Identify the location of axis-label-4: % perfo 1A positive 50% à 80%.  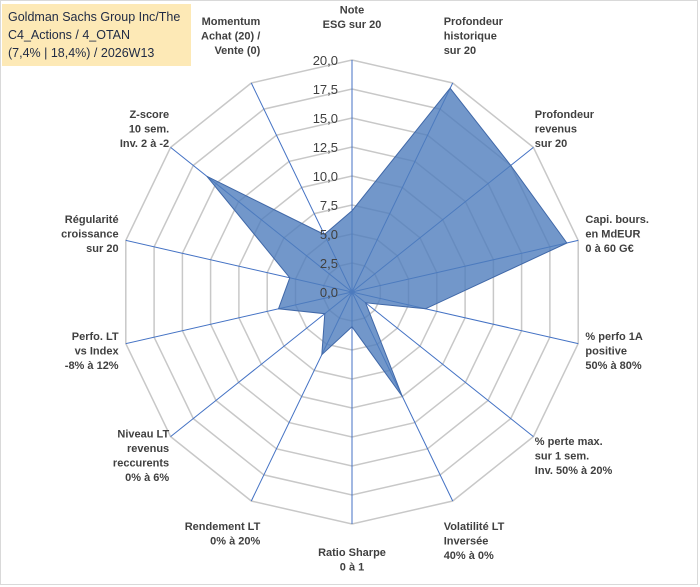
(614, 351).